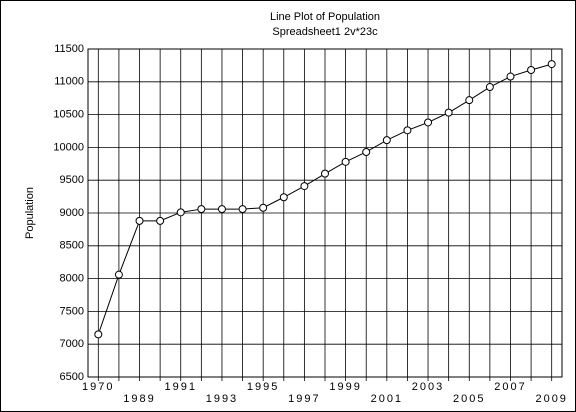 Image resolution: width=576 pixels, height=412 pixels. Describe the element at coordinates (428, 387) in the screenshot. I see `x-tick-label: 2003` at that location.